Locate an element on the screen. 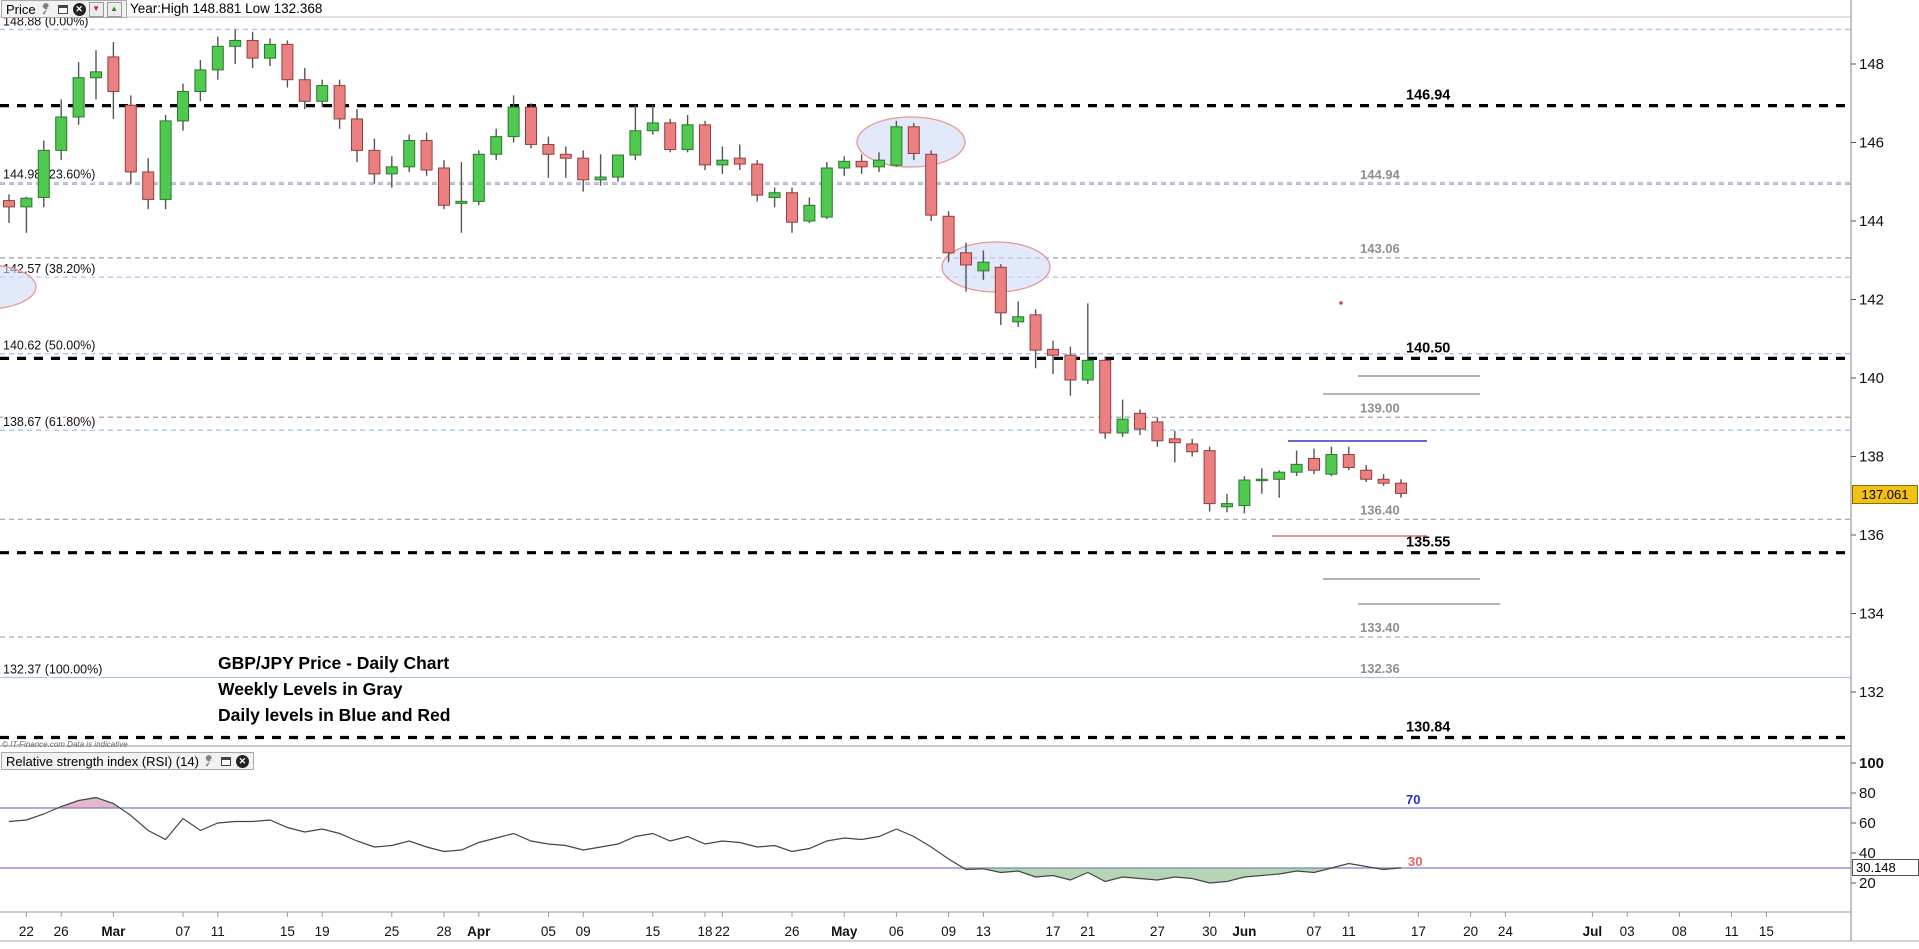 The image size is (1919, 949). rsi-axis-label: 20 is located at coordinates (1867, 883).